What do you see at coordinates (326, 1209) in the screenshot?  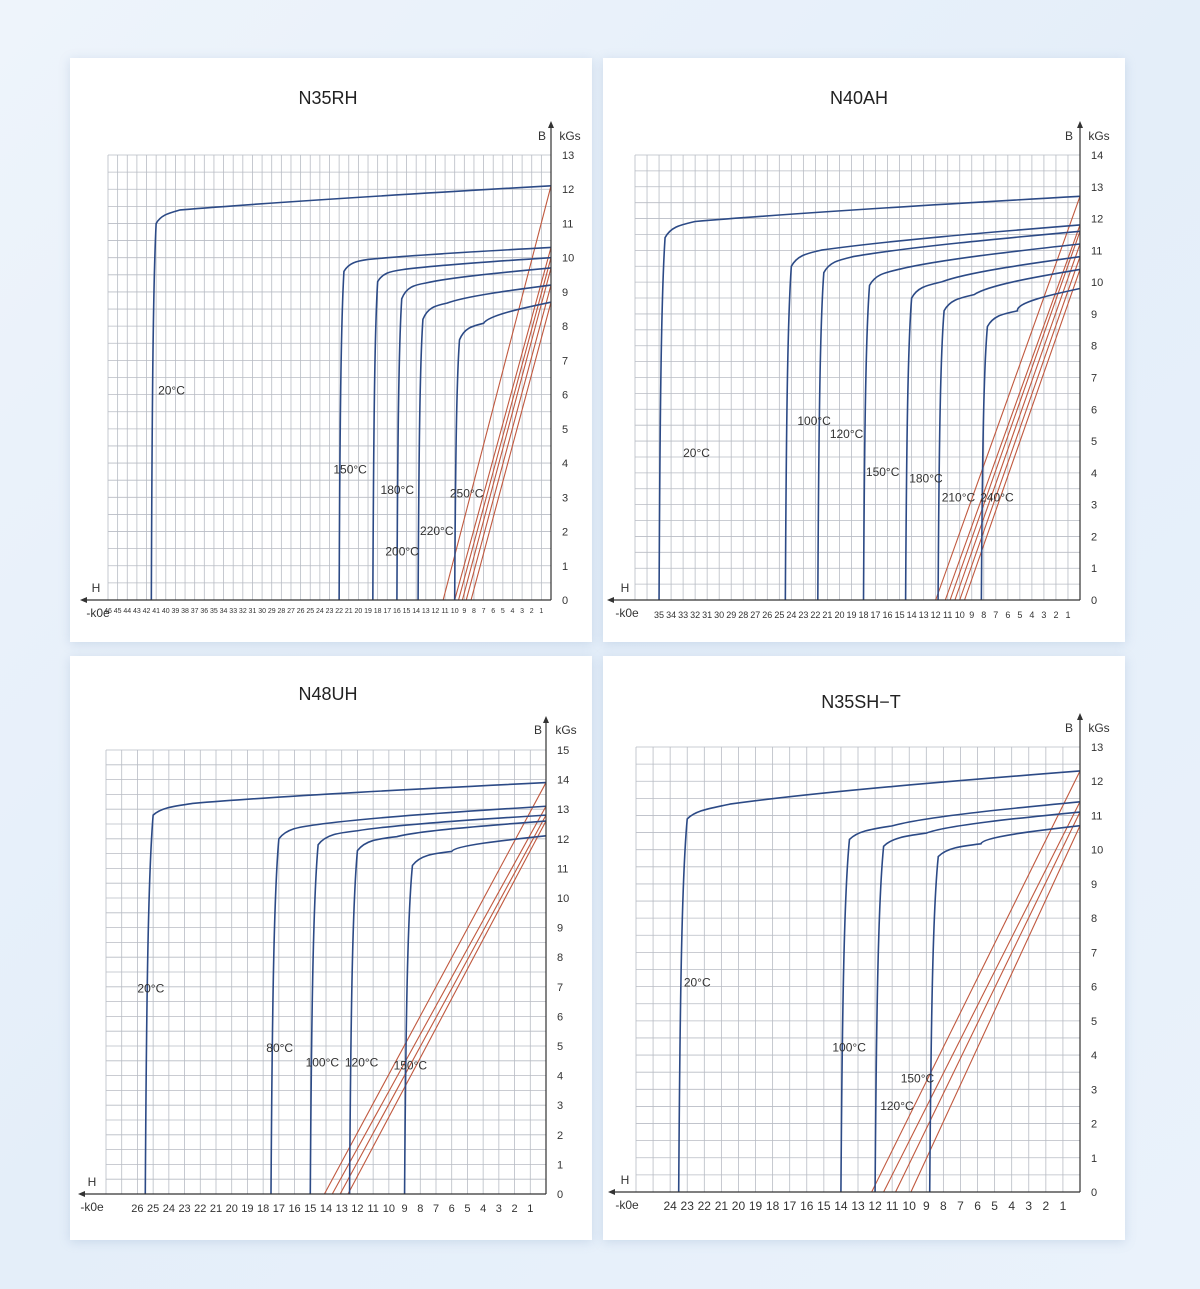 I see `x-tick-label: 14` at bounding box center [326, 1209].